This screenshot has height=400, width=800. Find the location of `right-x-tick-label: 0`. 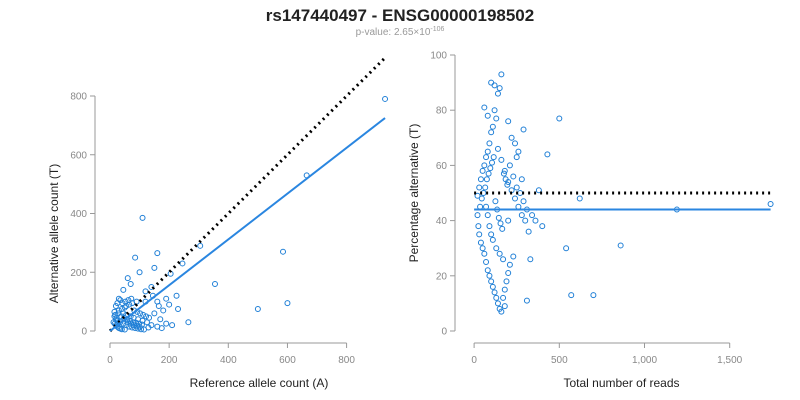

right-x-tick-label: 0 is located at coordinates (474, 360).